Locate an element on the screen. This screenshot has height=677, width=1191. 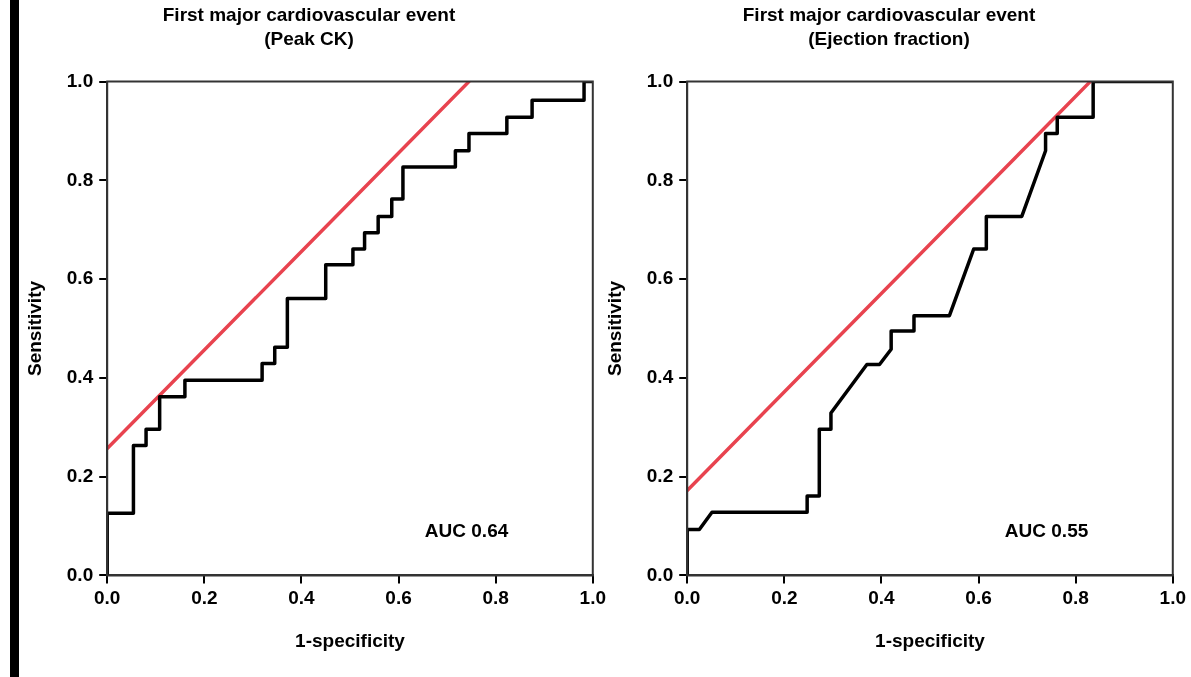
annotation: AUC 0.55 is located at coordinates (1046, 530).